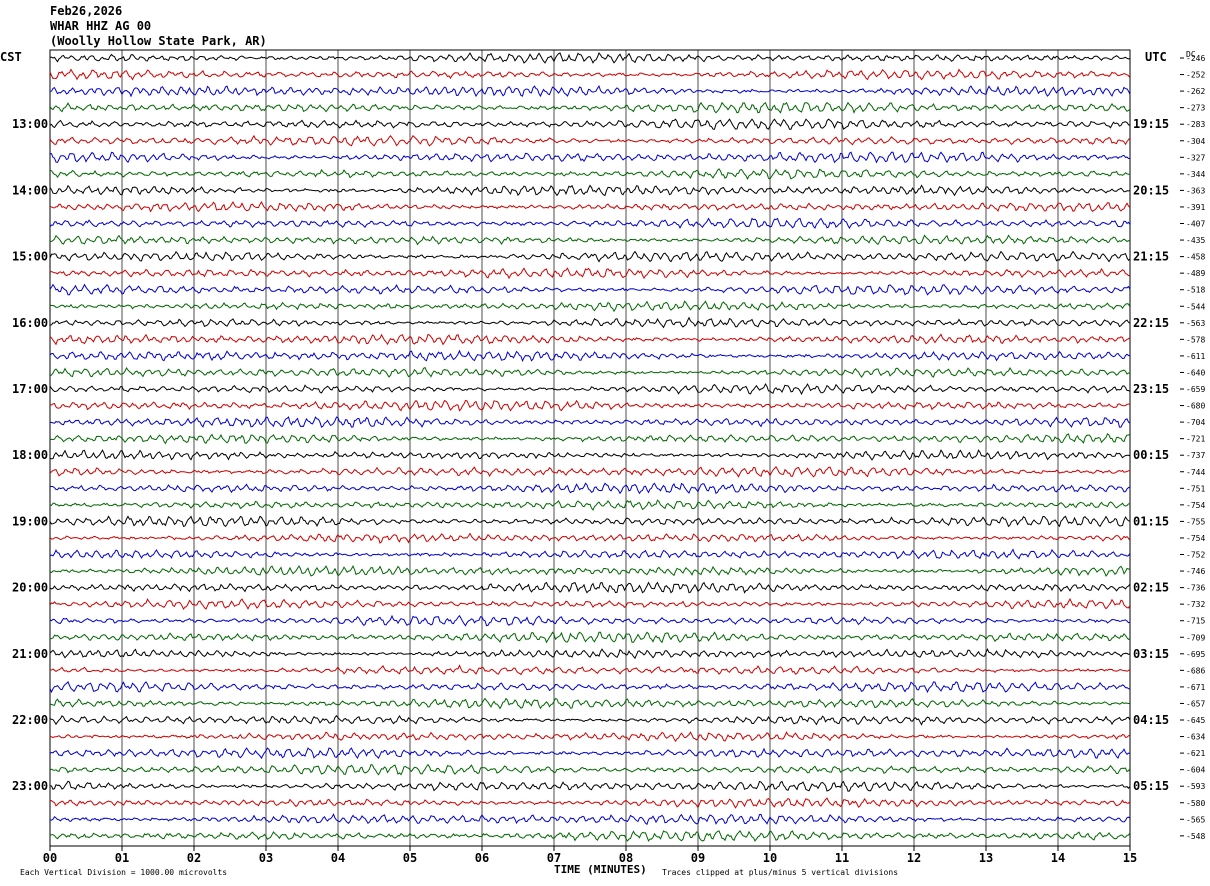 This screenshot has width=1210, height=886. I want to click on dc-offset-label: -565, so click(1195, 819).